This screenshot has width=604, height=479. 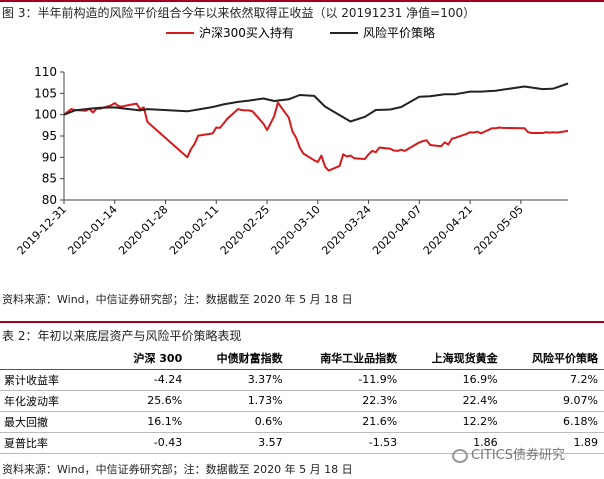 I want to click on table-header-bond-index: 中债财富指数, so click(x=238, y=358).